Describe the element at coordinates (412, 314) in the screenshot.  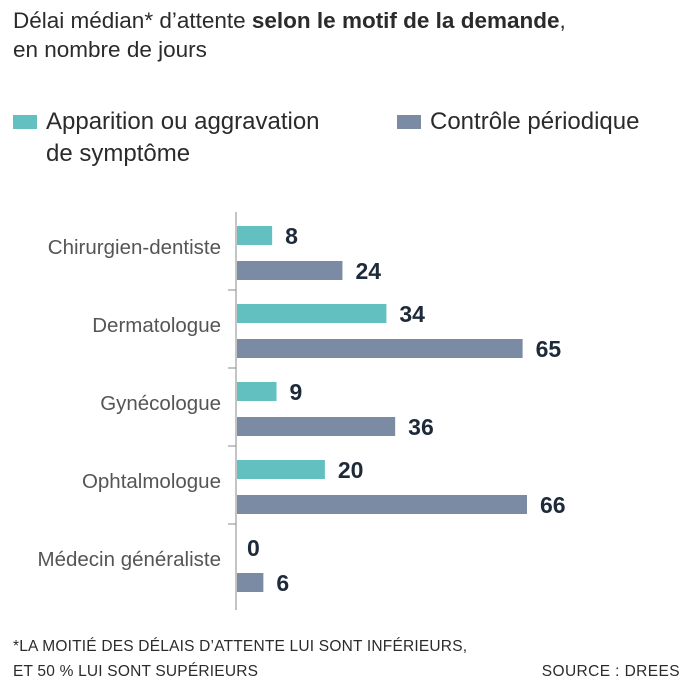
I see `data-label: 34` at that location.